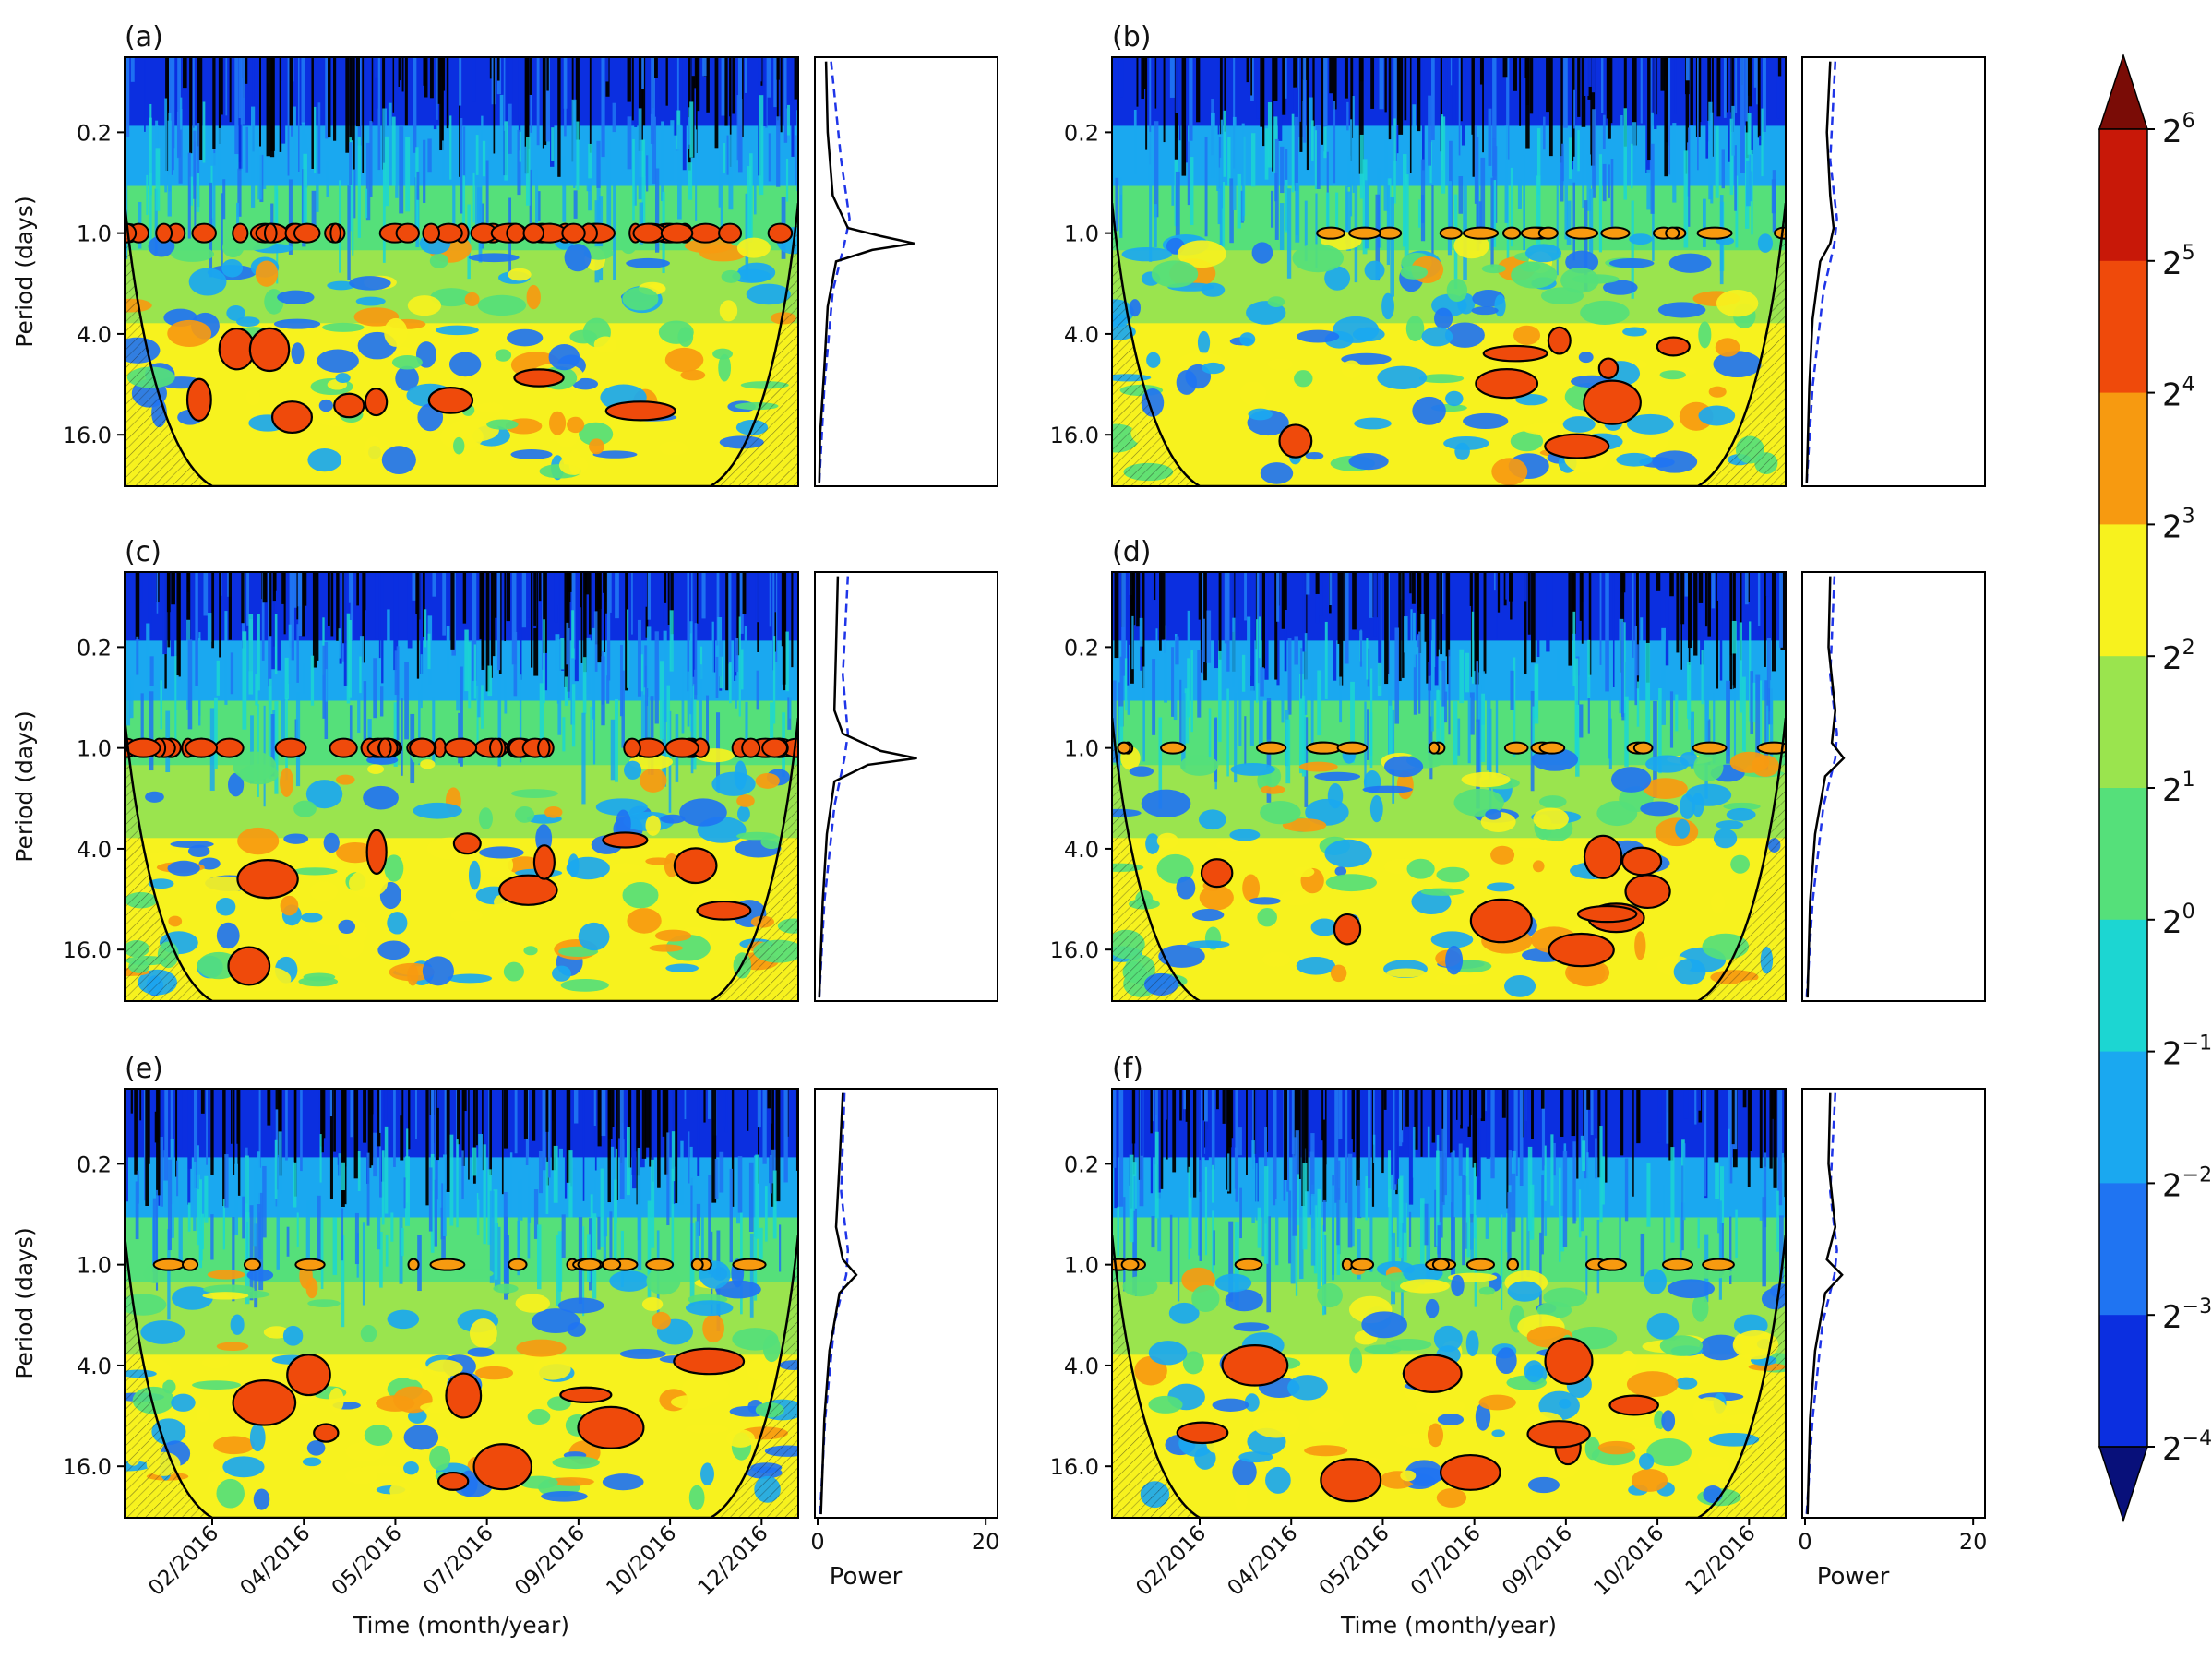  What do you see at coordinates (906, 271) in the screenshot?
I see `global-power-frame` at bounding box center [906, 271].